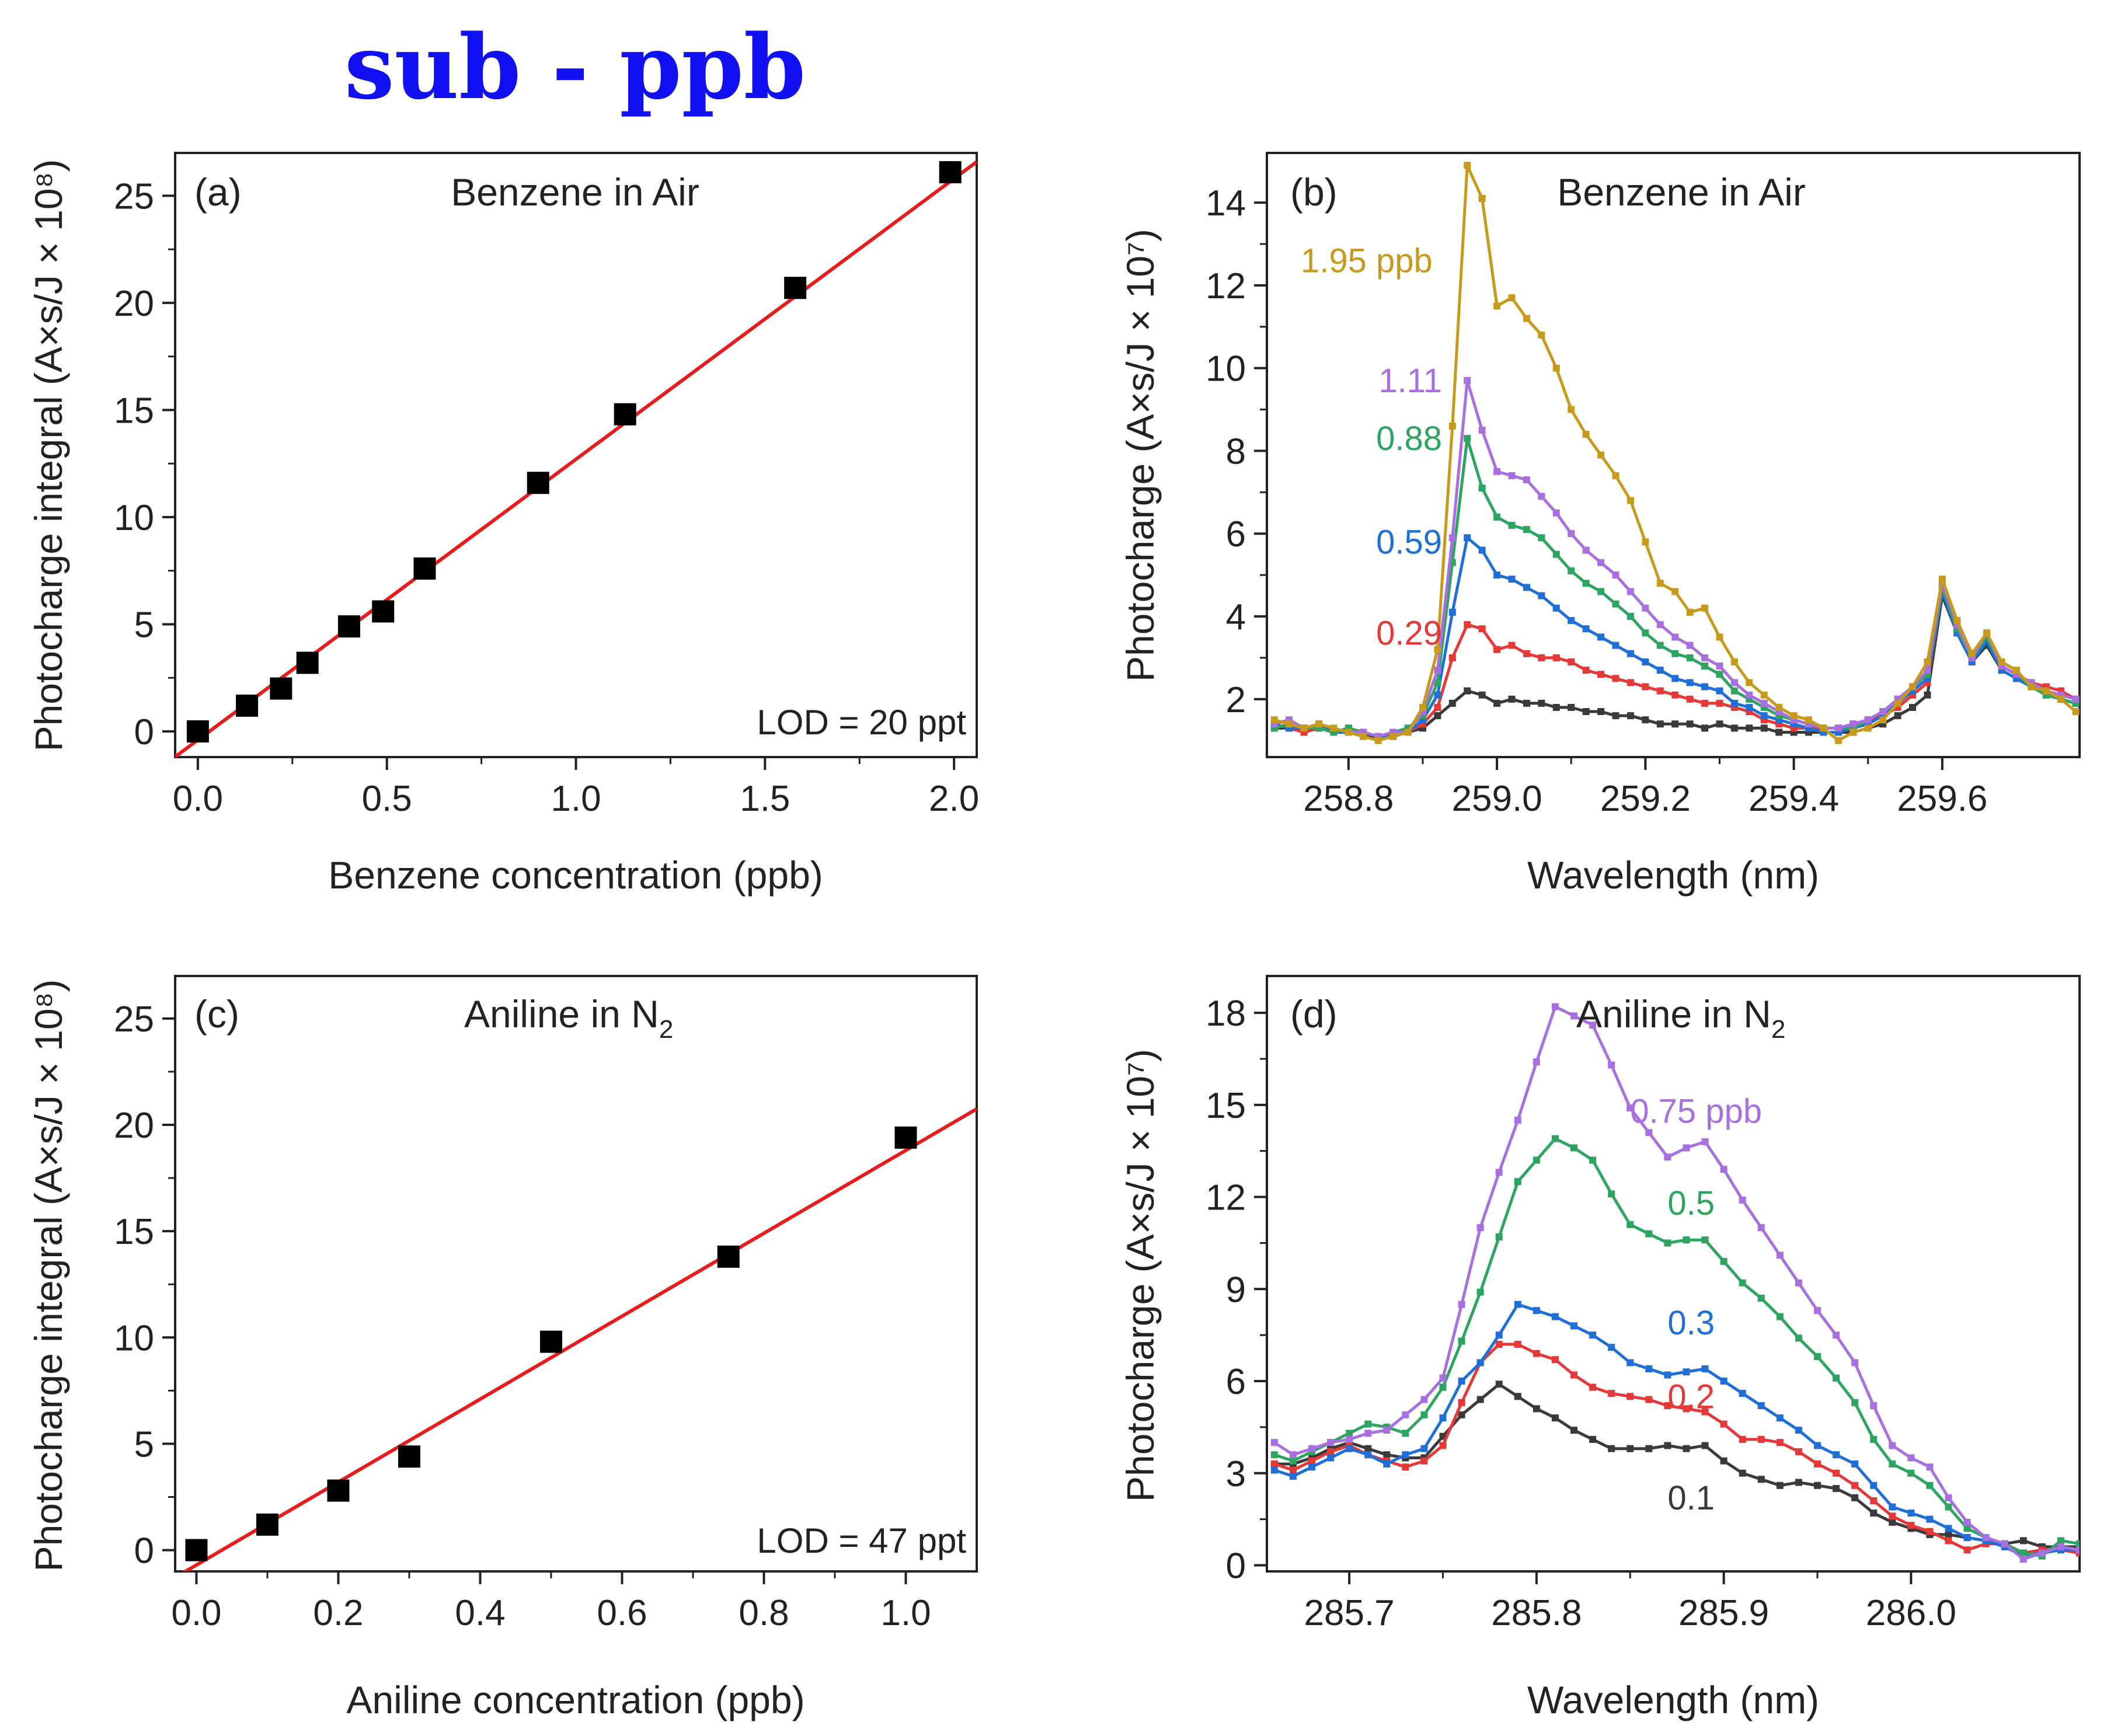 This screenshot has width=2107, height=1736. Describe the element at coordinates (1911, 1613) in the screenshot. I see `x-tick-label: 286.0` at that location.